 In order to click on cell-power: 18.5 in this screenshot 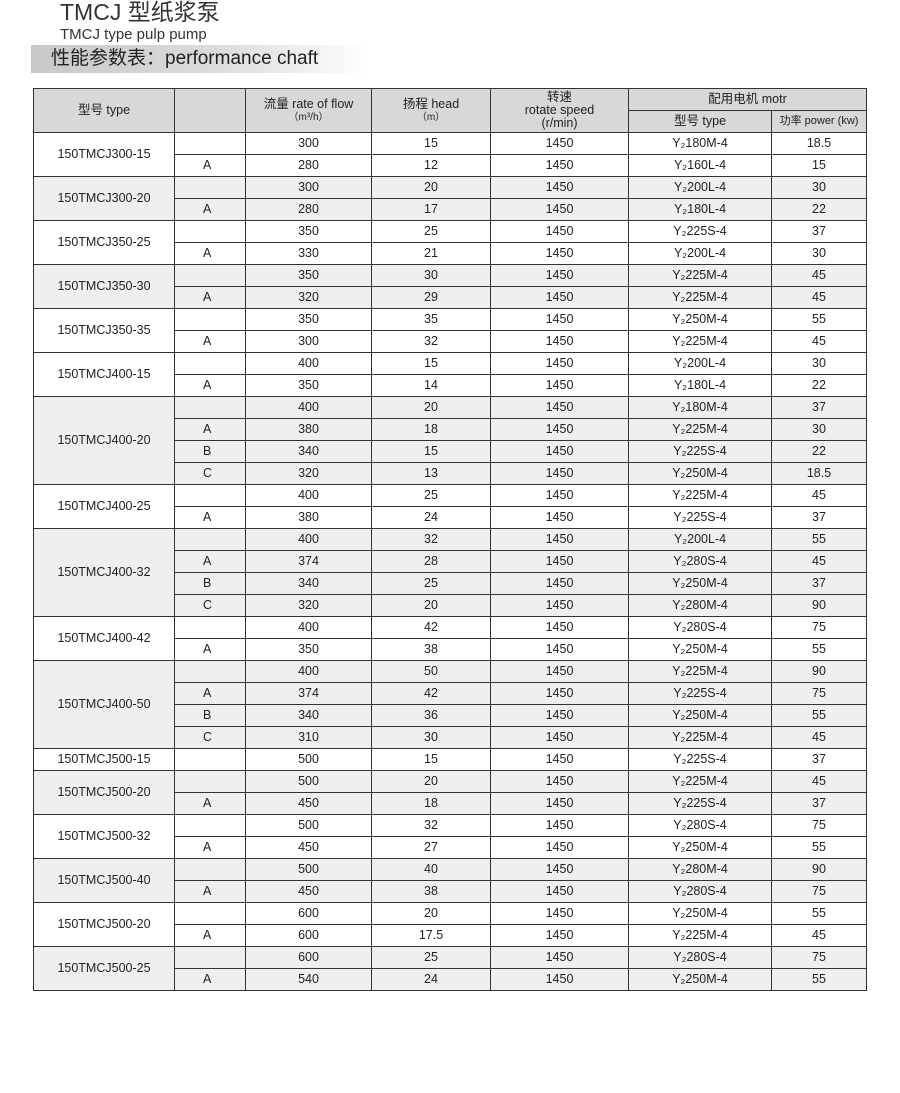, I will do `click(819, 473)`.